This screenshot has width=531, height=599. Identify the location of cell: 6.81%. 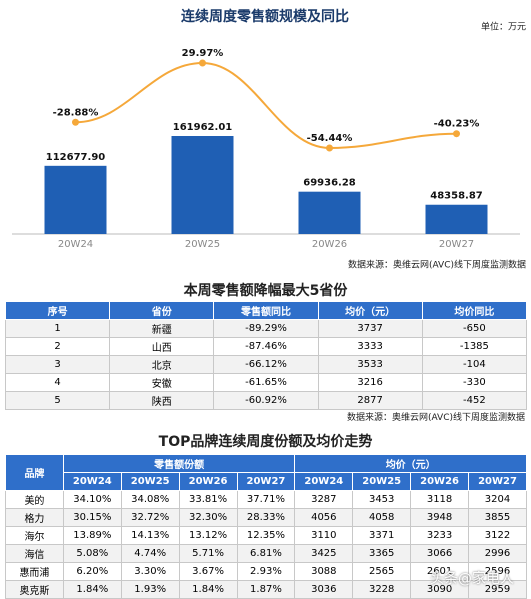
(266, 553).